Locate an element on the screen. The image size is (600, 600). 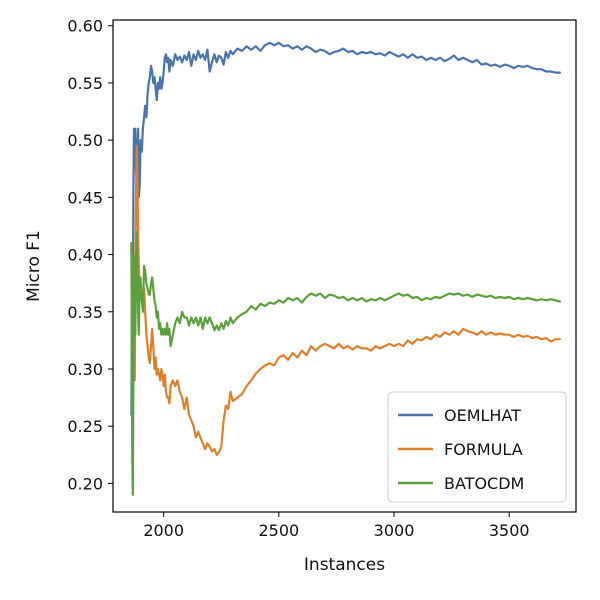
y-tick-label: 0.35 is located at coordinates (85, 312).